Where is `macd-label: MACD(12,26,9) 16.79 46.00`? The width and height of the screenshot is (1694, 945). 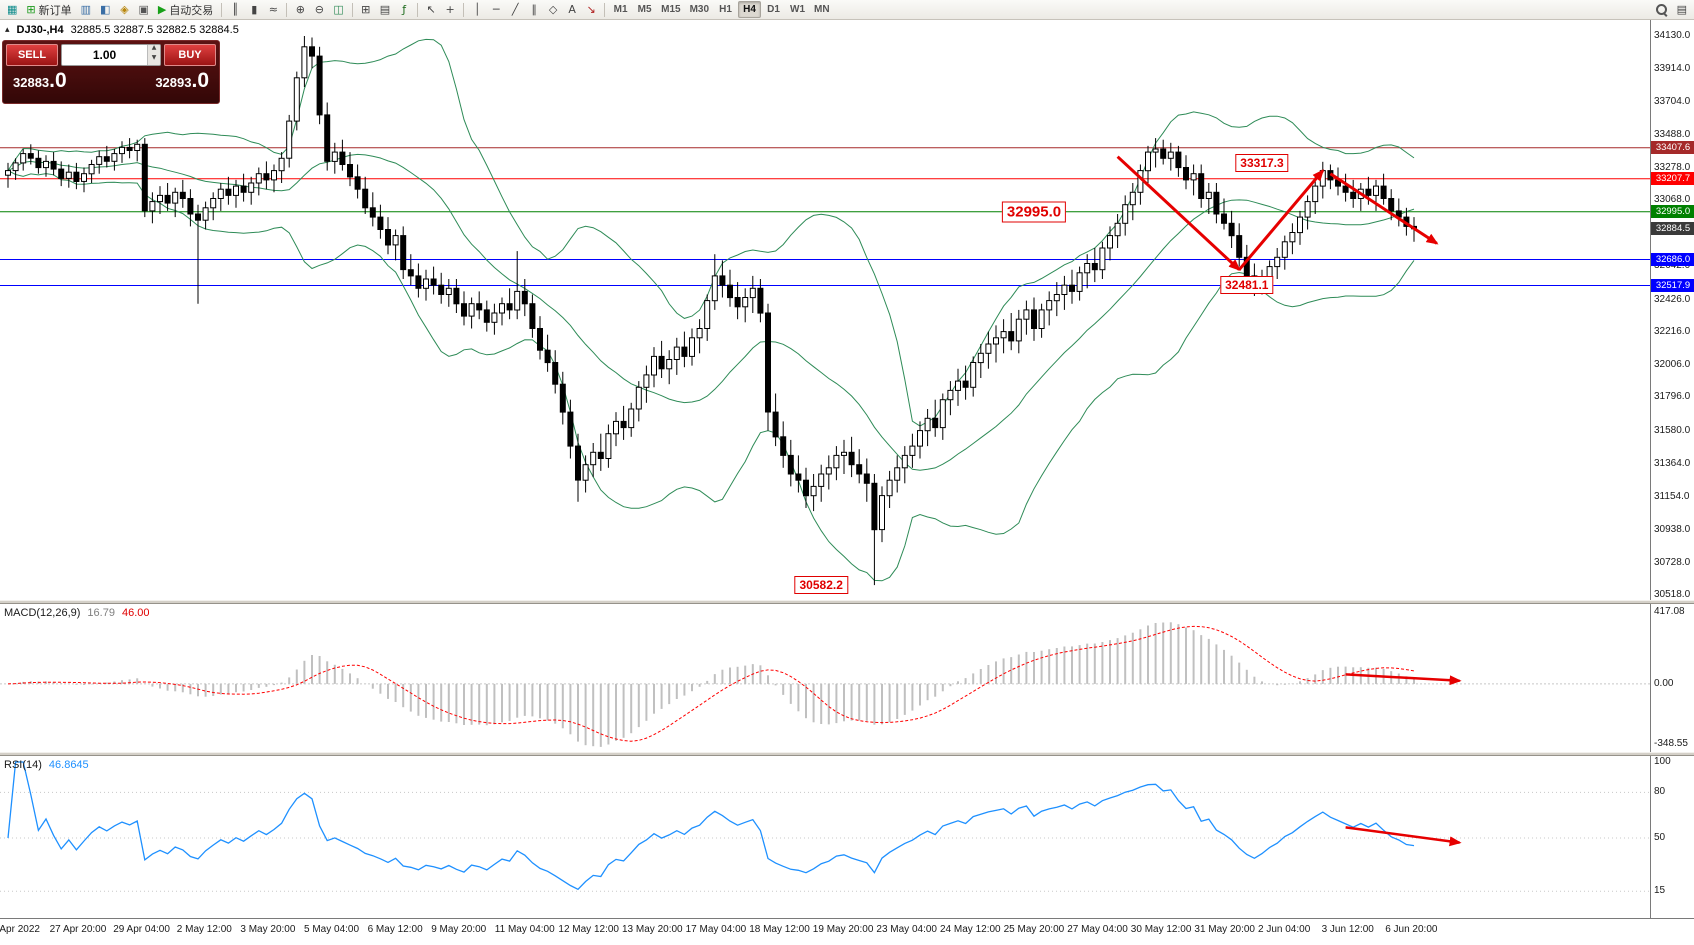
macd-label: MACD(12,26,9) 16.79 46.00 is located at coordinates (76, 613).